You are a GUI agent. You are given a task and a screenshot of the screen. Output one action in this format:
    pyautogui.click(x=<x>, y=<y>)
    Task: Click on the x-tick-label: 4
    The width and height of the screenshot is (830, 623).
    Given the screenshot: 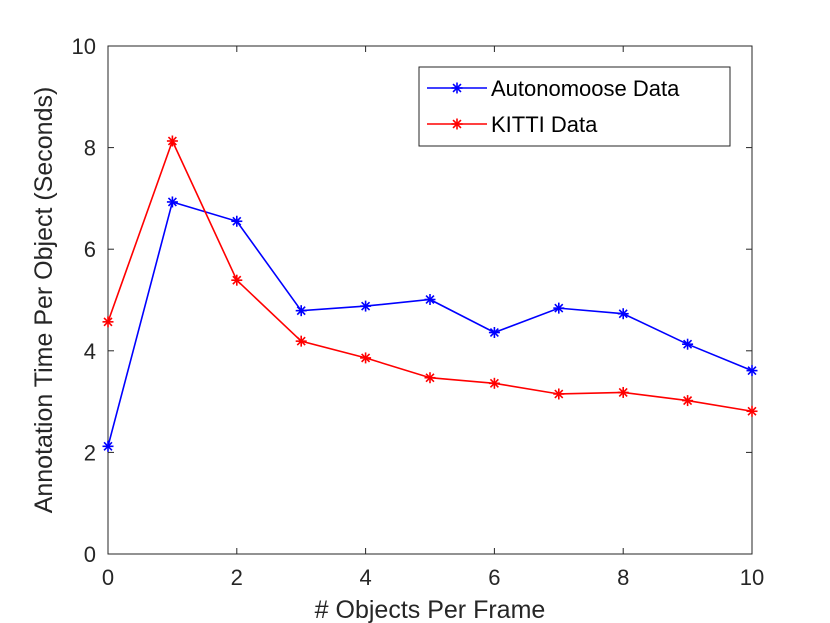 What is the action you would take?
    pyautogui.click(x=365, y=577)
    